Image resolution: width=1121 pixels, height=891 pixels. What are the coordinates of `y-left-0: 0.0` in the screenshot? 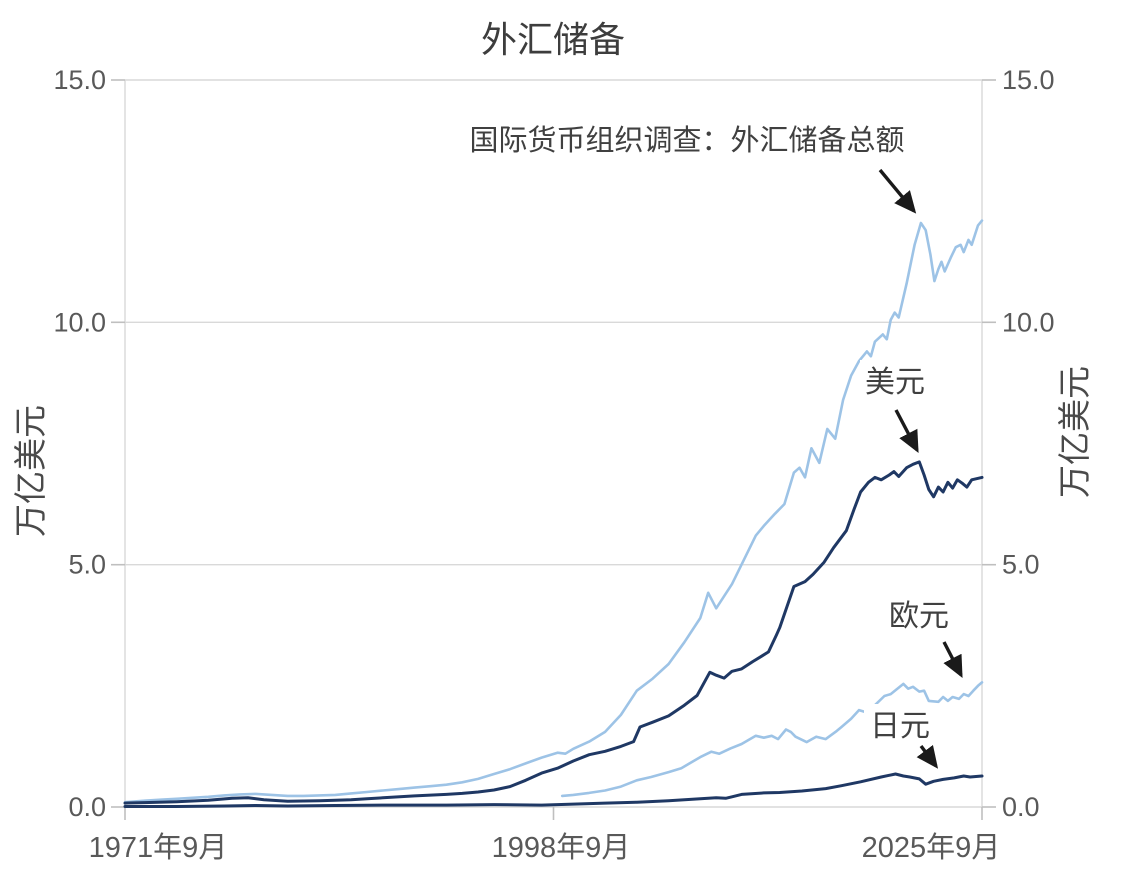 It's located at (87, 807).